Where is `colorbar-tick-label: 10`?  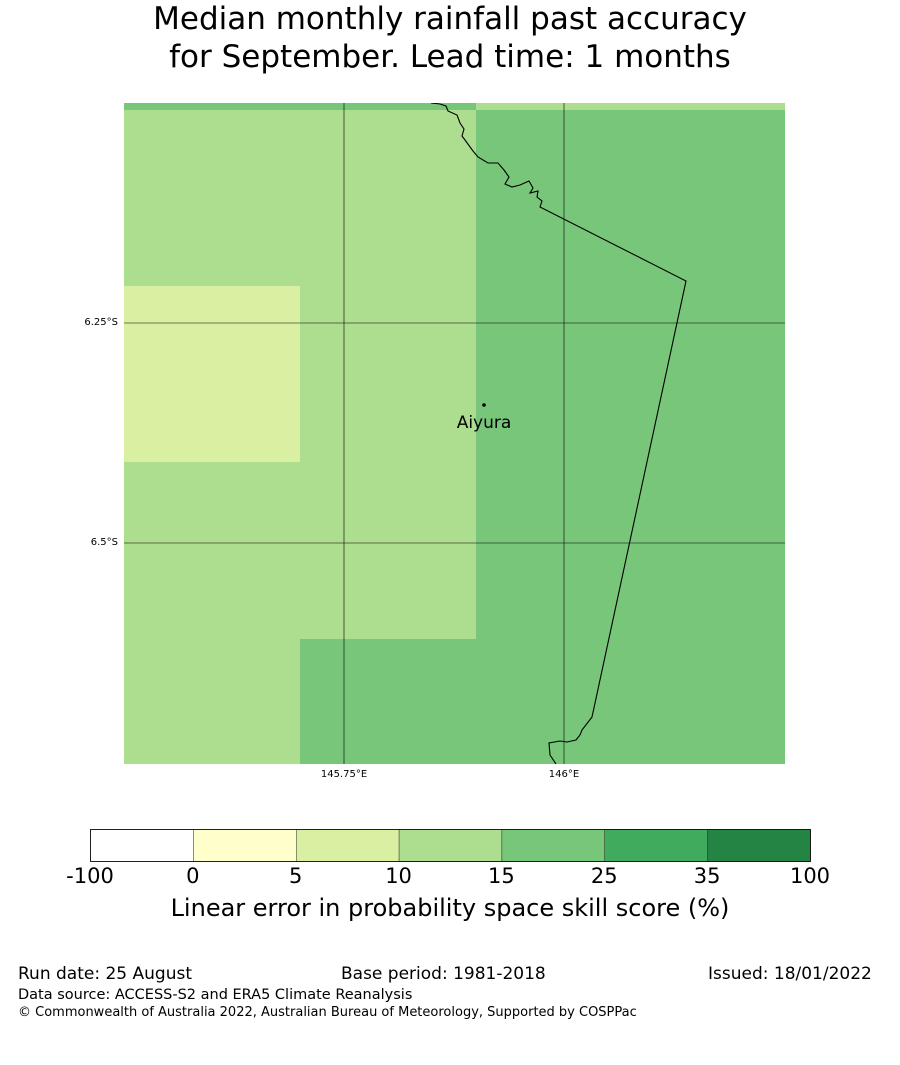 colorbar-tick-label: 10 is located at coordinates (398, 876).